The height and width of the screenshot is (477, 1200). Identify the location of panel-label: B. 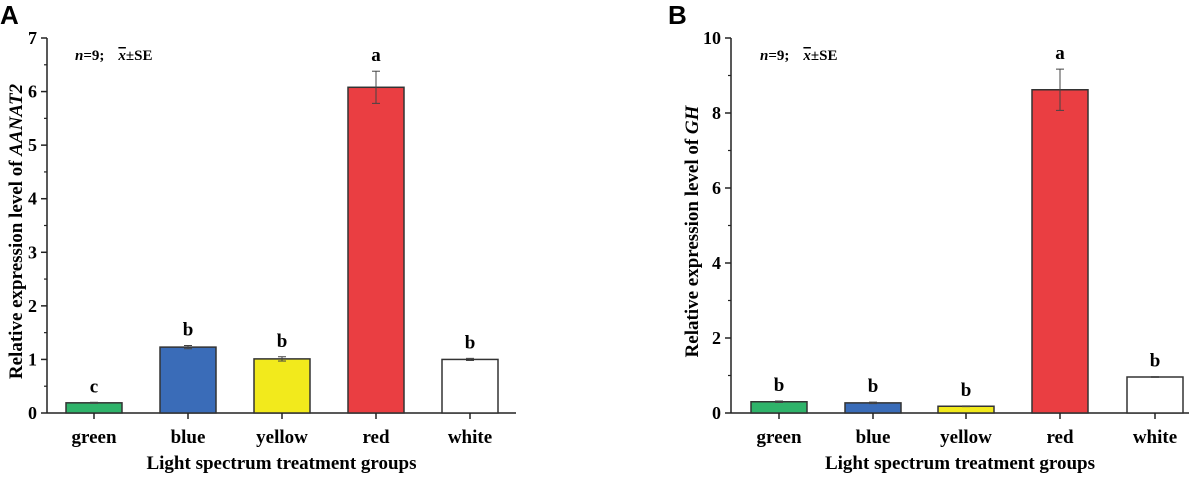
(677, 15).